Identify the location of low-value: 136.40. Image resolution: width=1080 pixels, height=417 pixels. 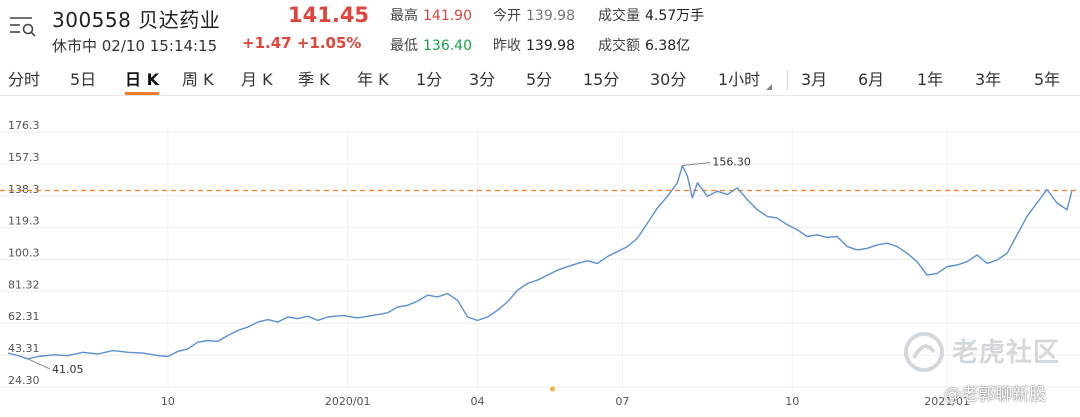
(447, 46).